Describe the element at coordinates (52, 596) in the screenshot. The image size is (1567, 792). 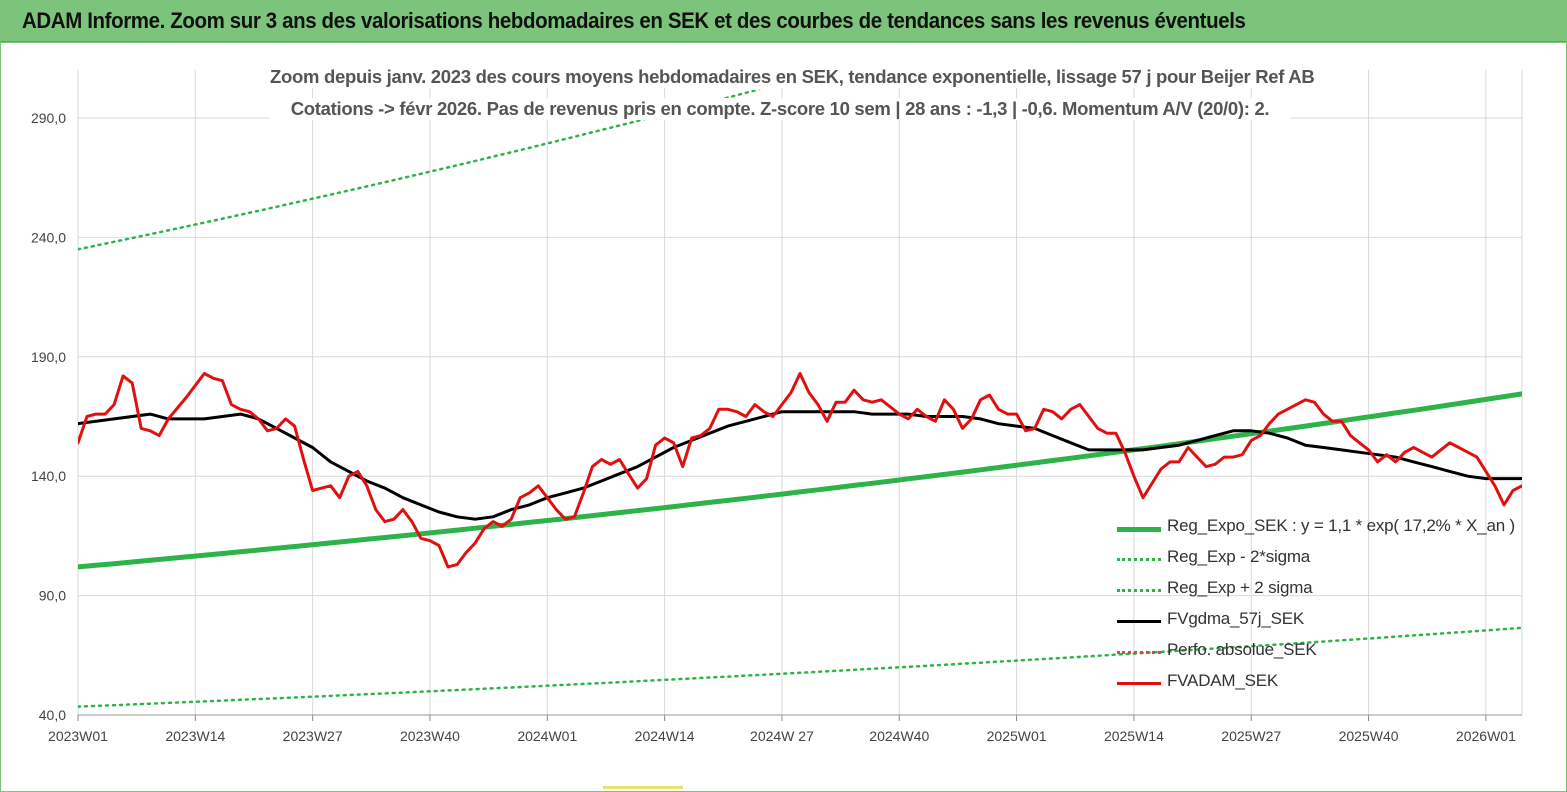
I see `y-tick-label: 90,0` at that location.